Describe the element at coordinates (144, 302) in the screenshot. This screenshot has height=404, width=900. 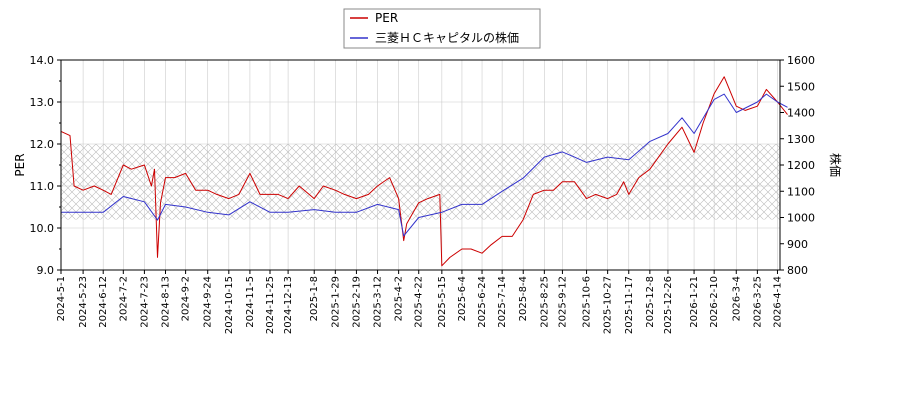
I see `x-tick-label: 2024-7-23` at that location.